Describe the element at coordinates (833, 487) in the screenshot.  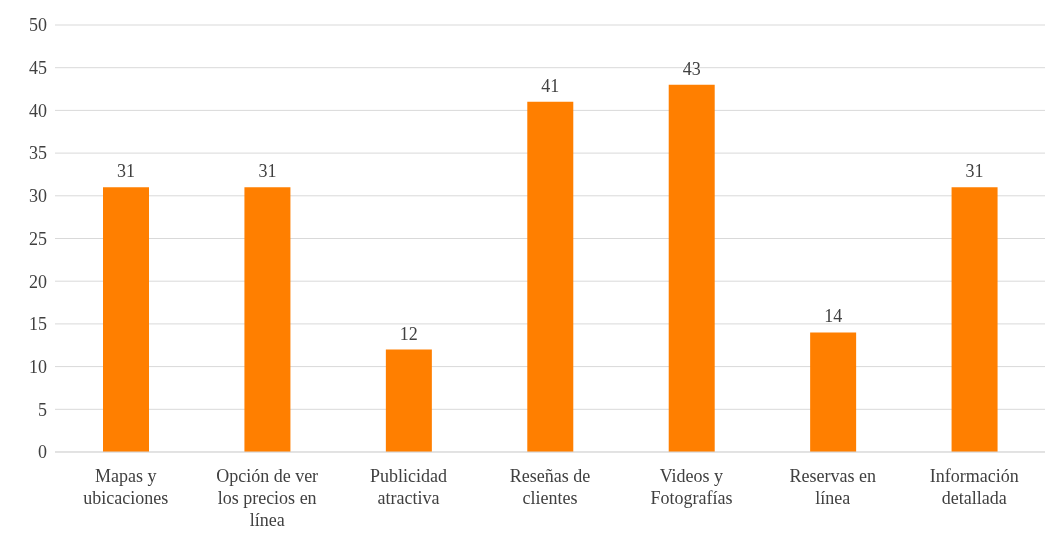
I see `x-tick-label: Reservas en línea` at that location.